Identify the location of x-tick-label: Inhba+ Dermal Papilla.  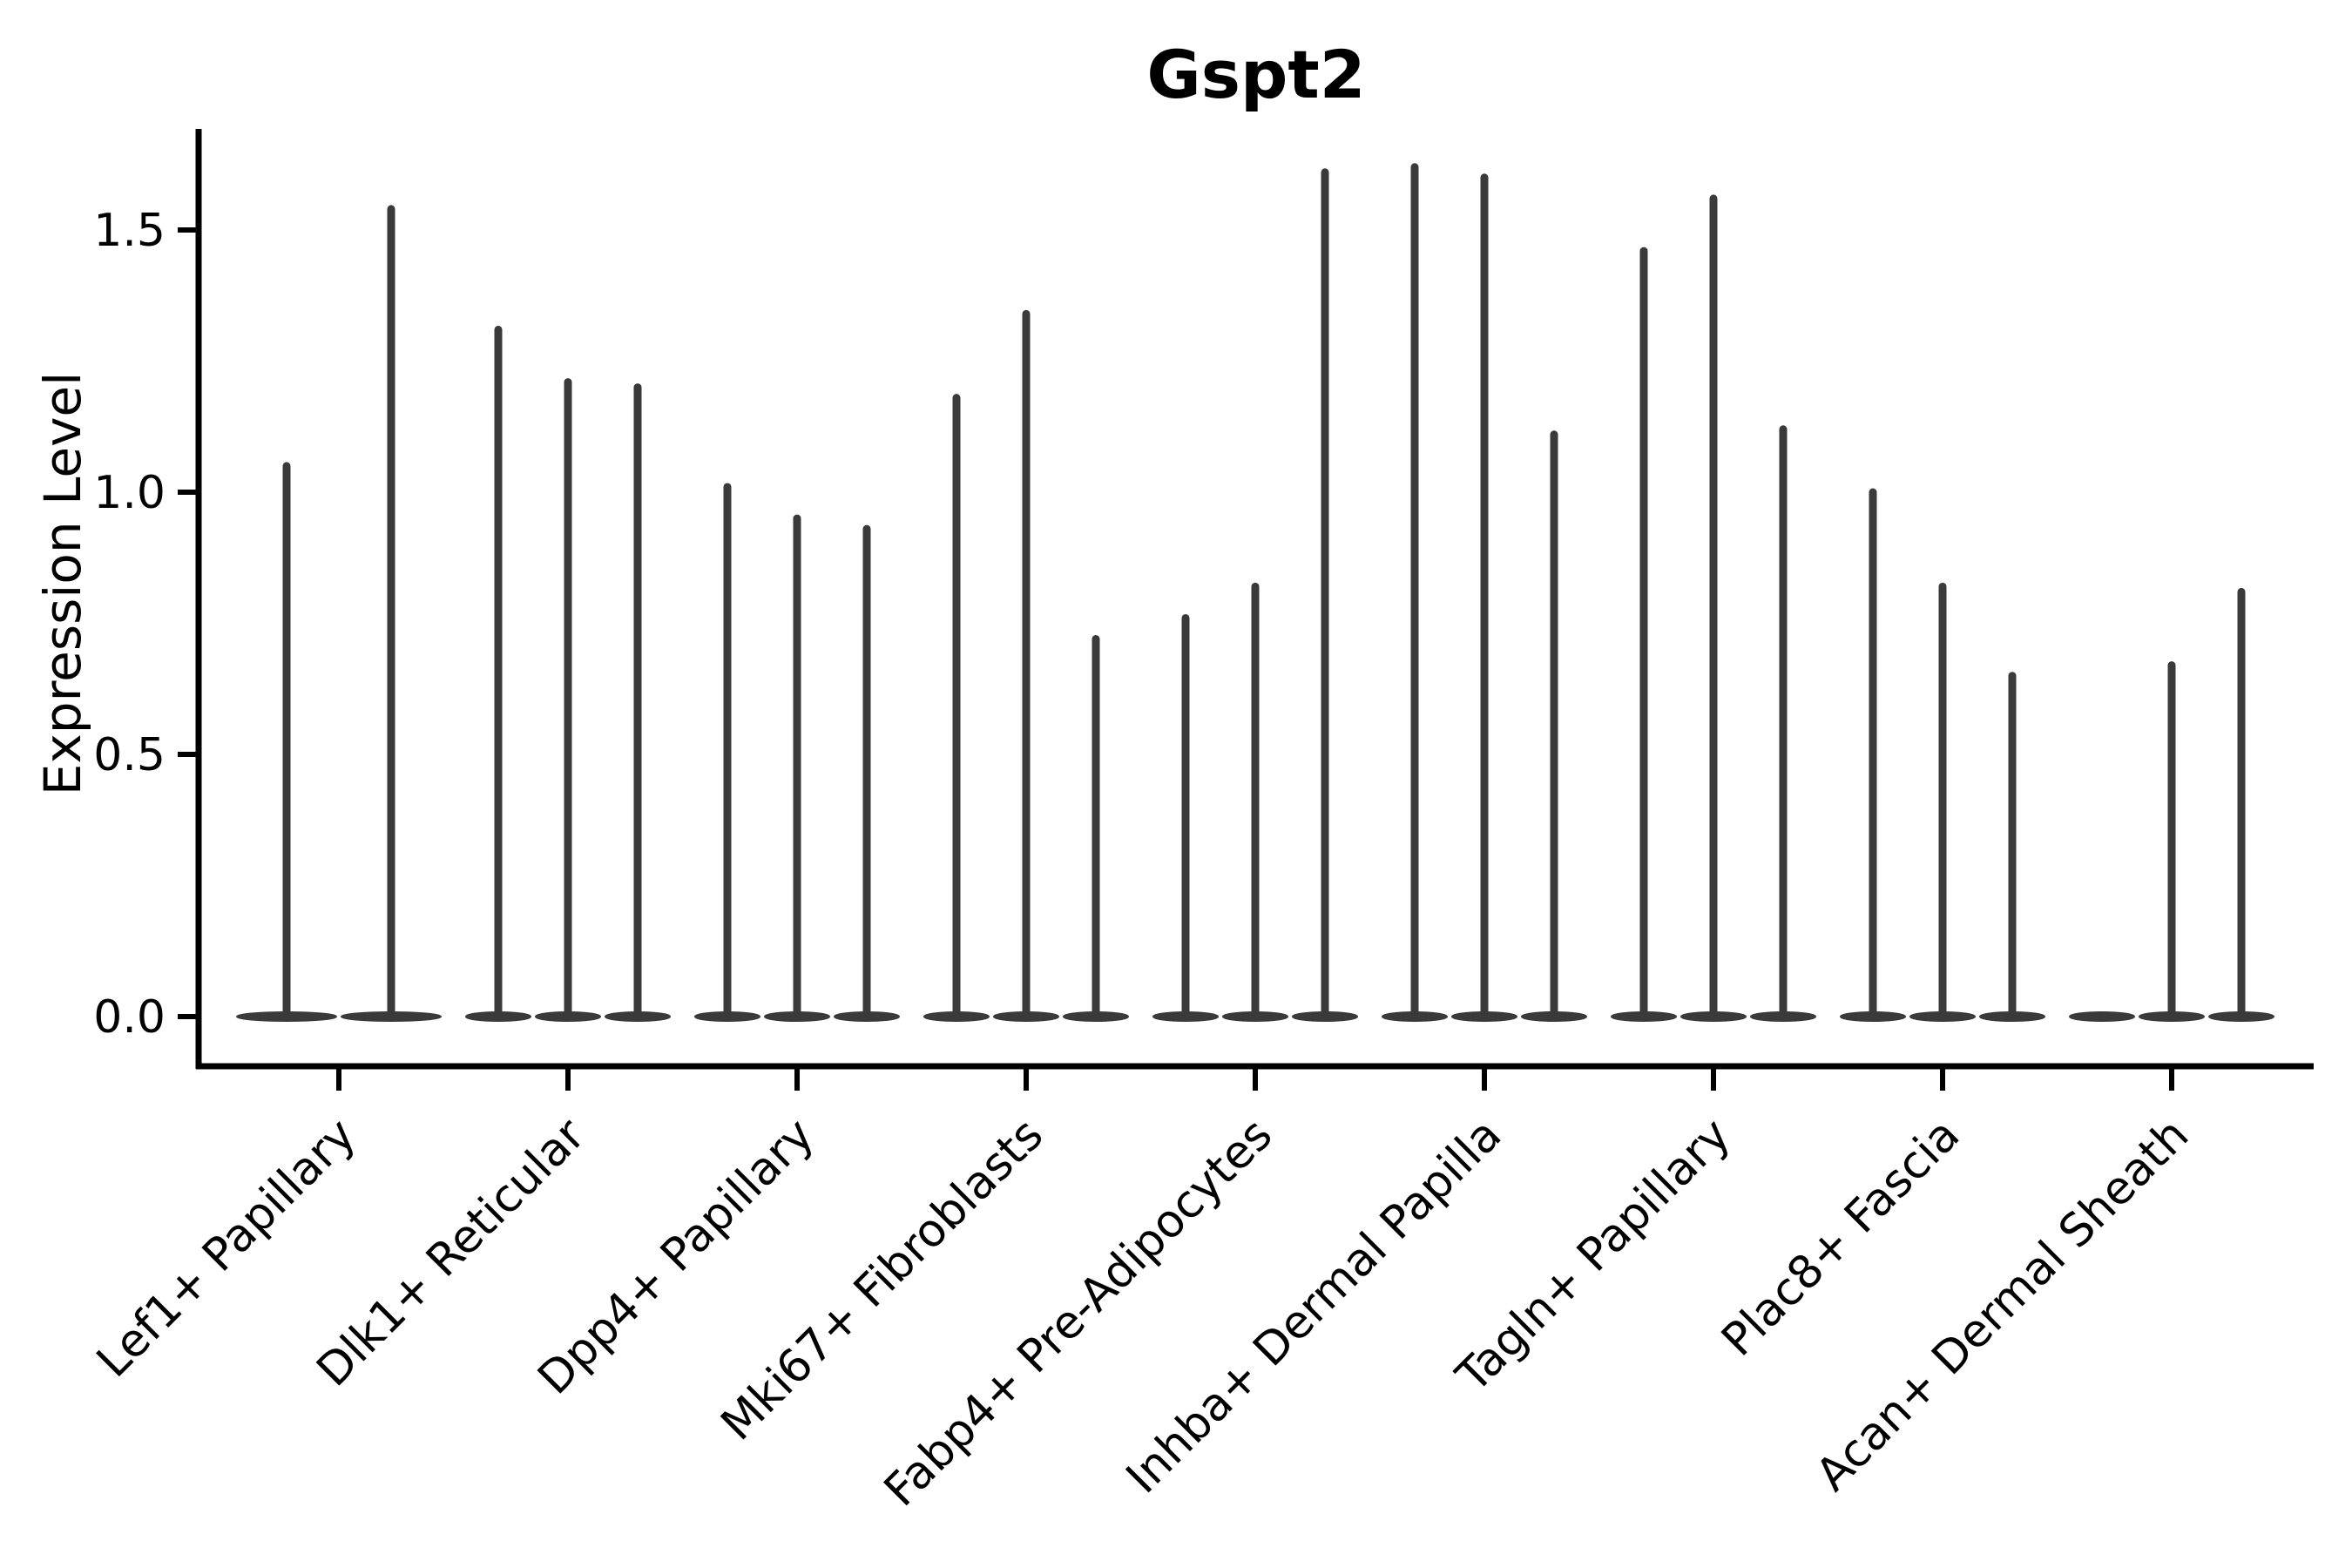
(1314, 1306).